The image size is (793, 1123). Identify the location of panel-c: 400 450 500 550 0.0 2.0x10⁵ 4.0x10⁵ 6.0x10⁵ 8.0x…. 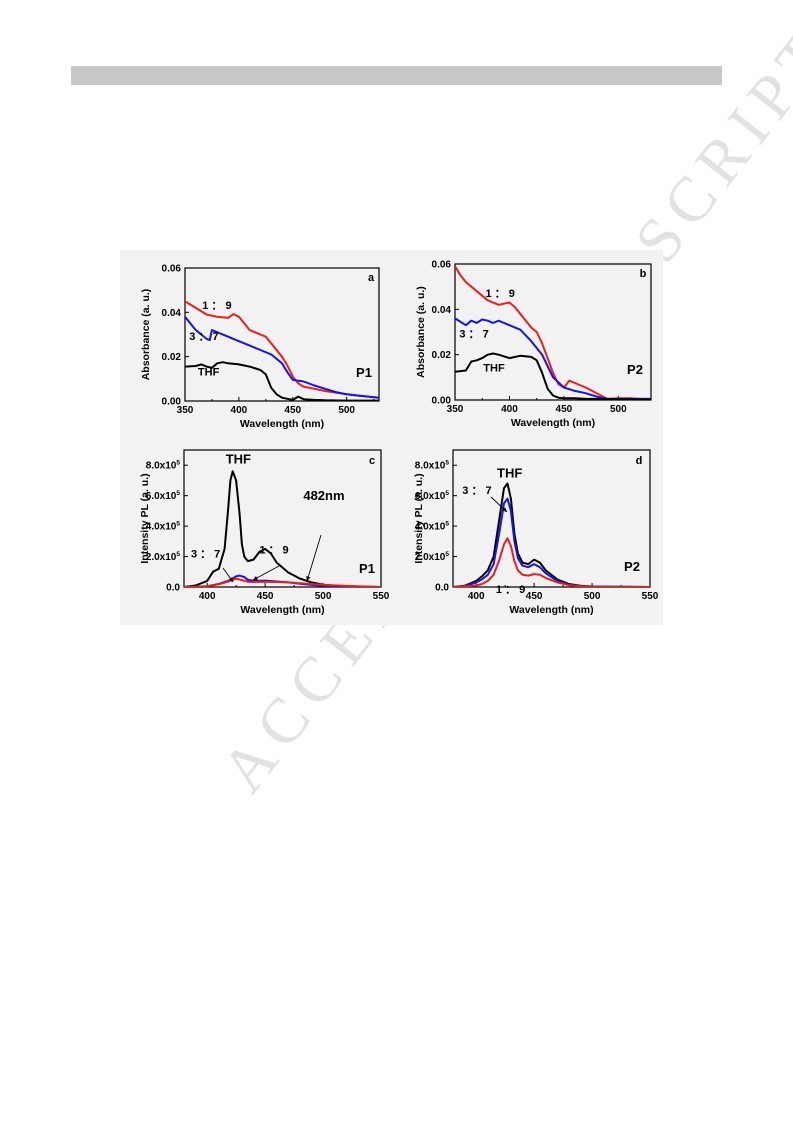
(264, 532).